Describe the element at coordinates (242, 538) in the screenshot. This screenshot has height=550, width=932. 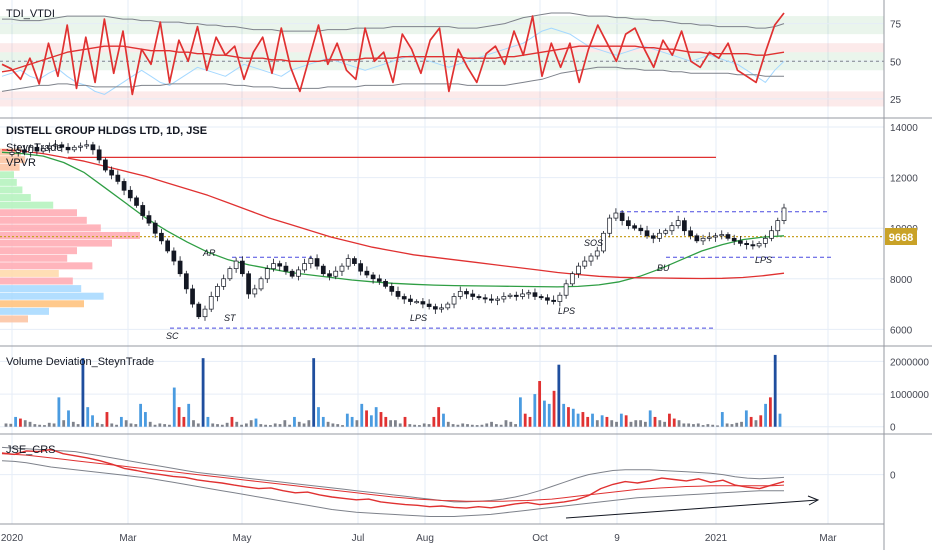
I see `time-axis-label: May` at that location.